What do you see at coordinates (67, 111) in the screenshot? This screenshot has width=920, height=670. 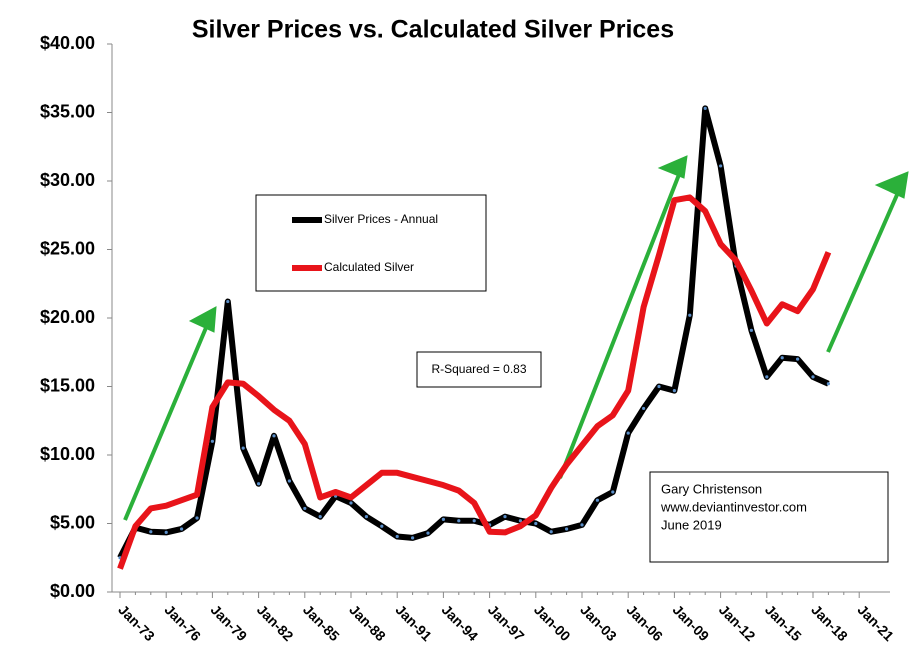 I see `y-tick-label: $35.00` at bounding box center [67, 111].